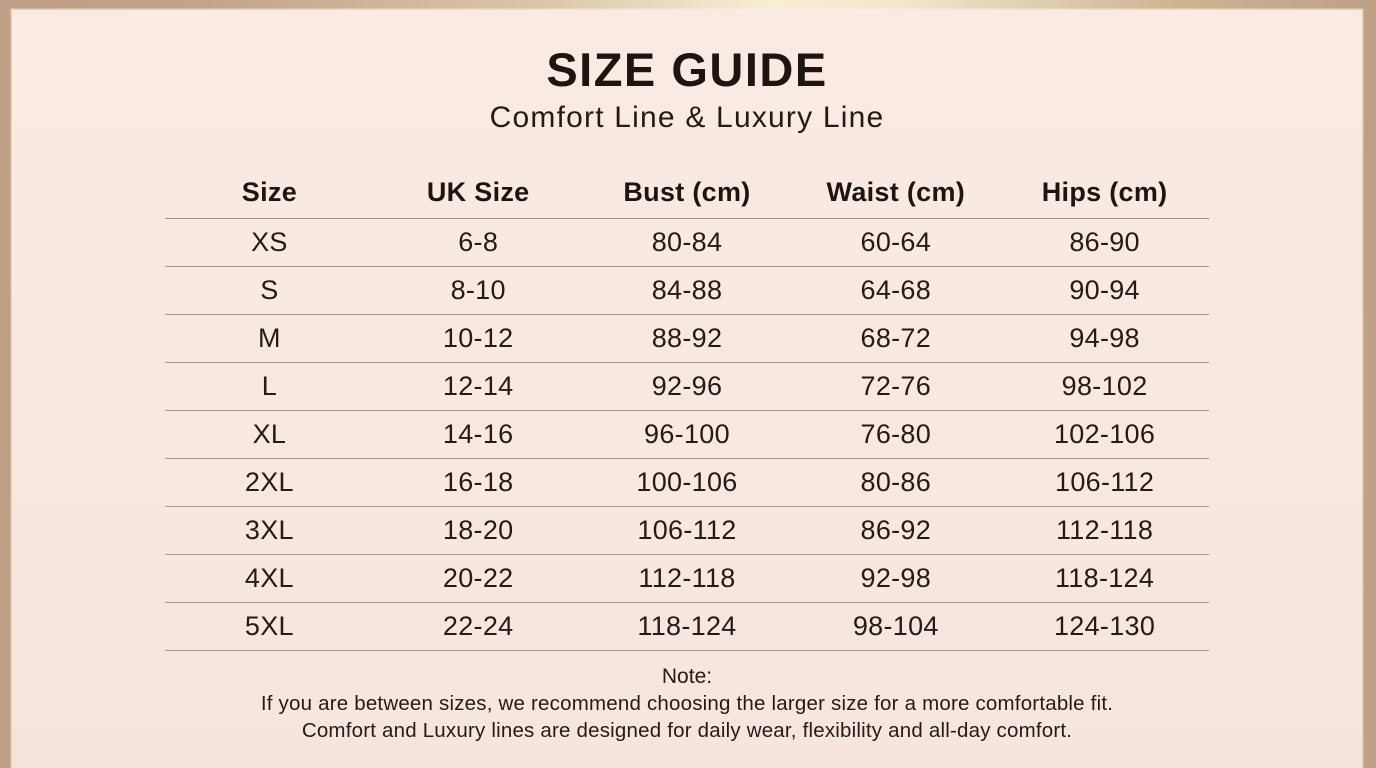 The height and width of the screenshot is (768, 1376). I want to click on table-cell: XL, so click(269, 434).